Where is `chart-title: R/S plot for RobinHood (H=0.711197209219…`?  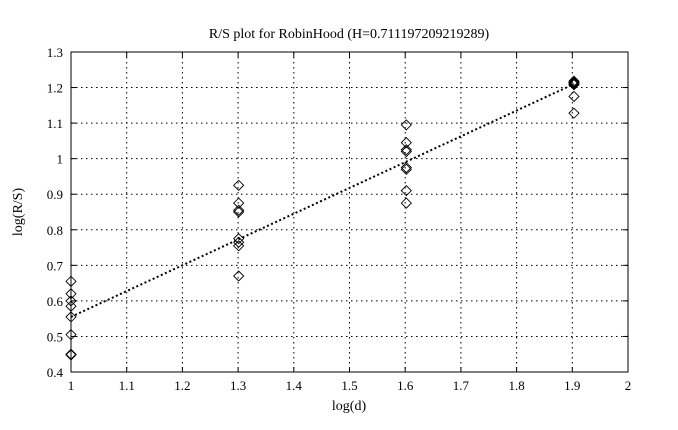 chart-title: R/S plot for RobinHood (H=0.711197209219… is located at coordinates (349, 34).